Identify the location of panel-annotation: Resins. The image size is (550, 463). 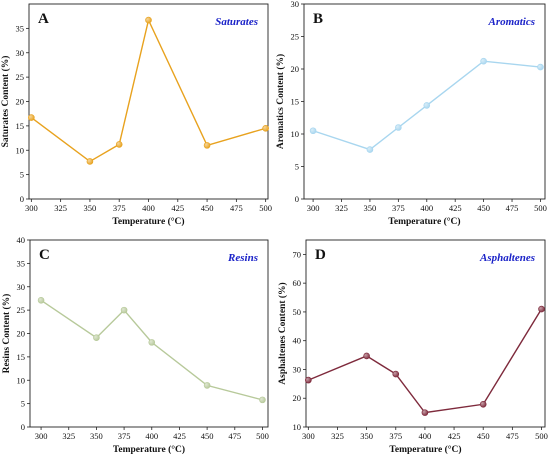
(242, 258).